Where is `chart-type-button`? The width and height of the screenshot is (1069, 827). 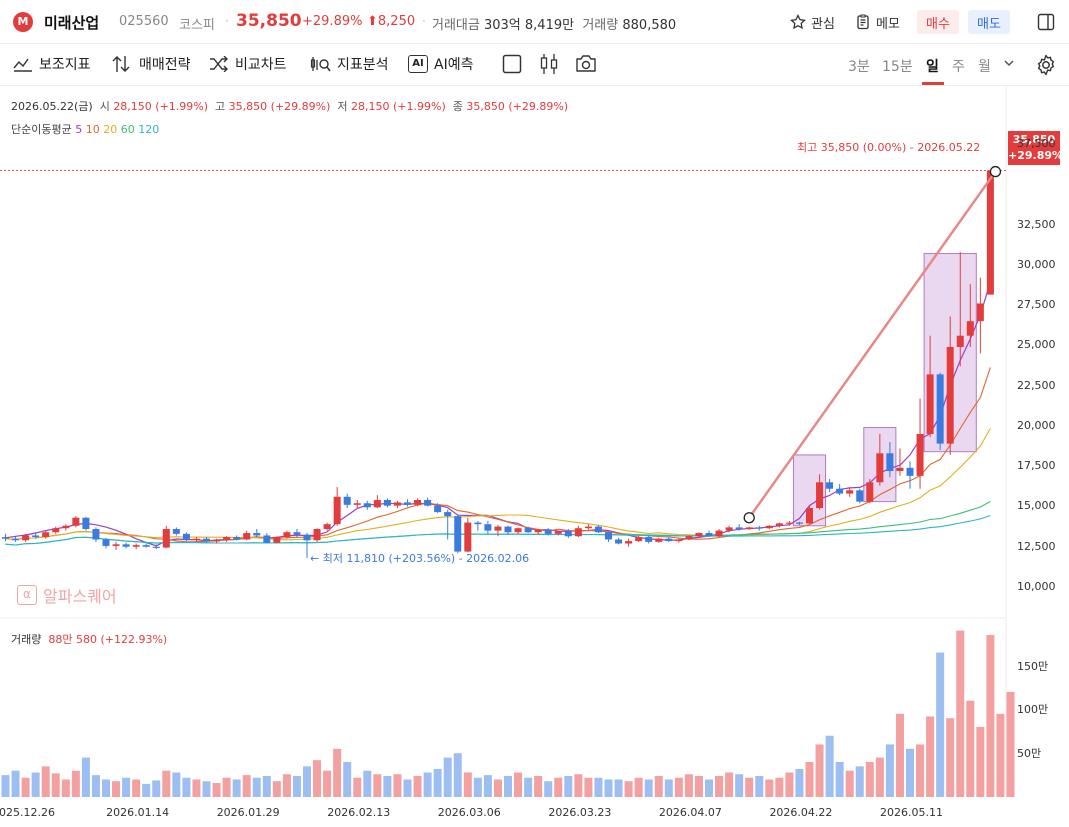 chart-type-button is located at coordinates (549, 64).